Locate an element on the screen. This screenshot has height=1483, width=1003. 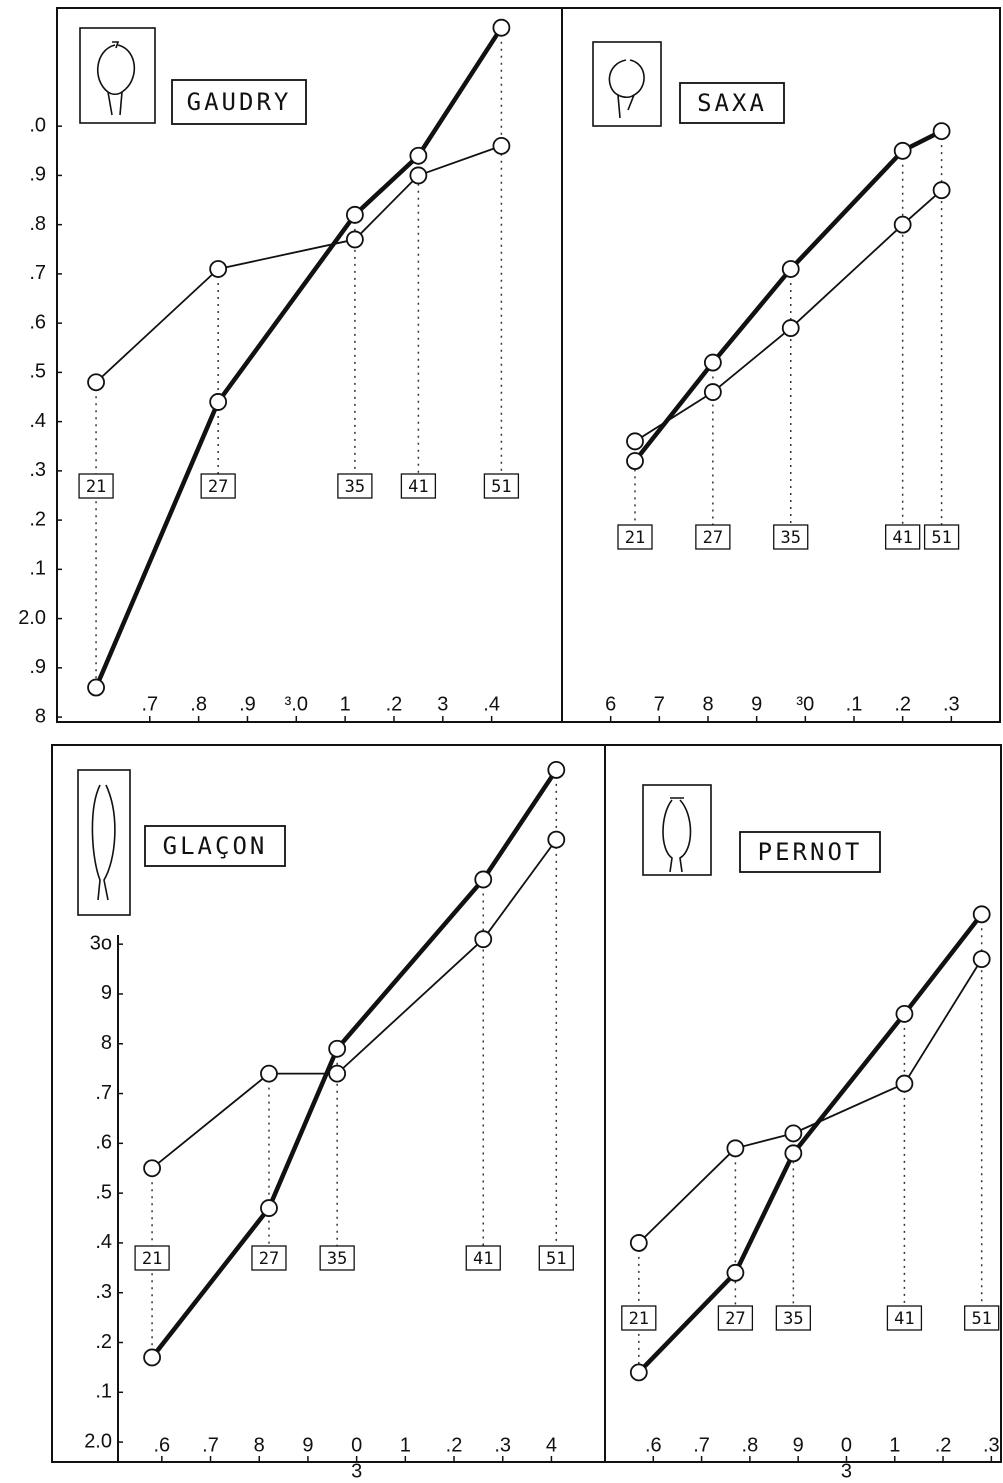
x-tick-label: .8 is located at coordinates (198, 704).